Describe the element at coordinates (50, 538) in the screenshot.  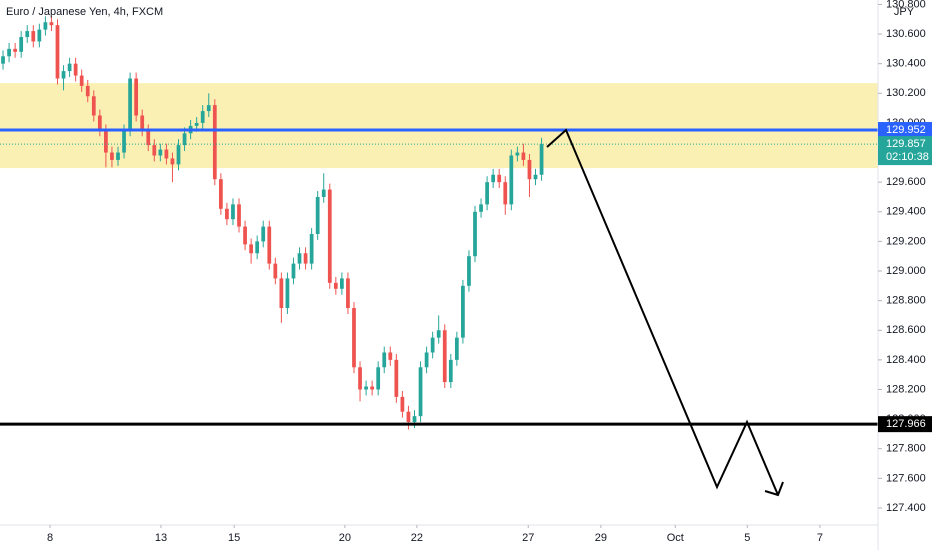
I see `x-tick-label: 8` at that location.